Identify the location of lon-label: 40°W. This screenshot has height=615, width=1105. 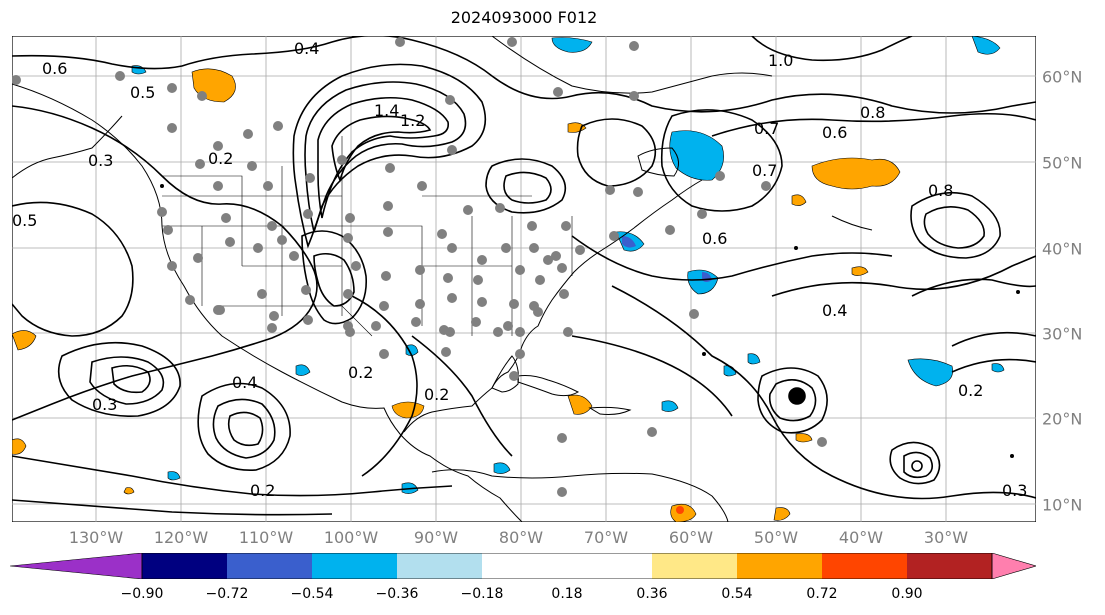
(861, 537).